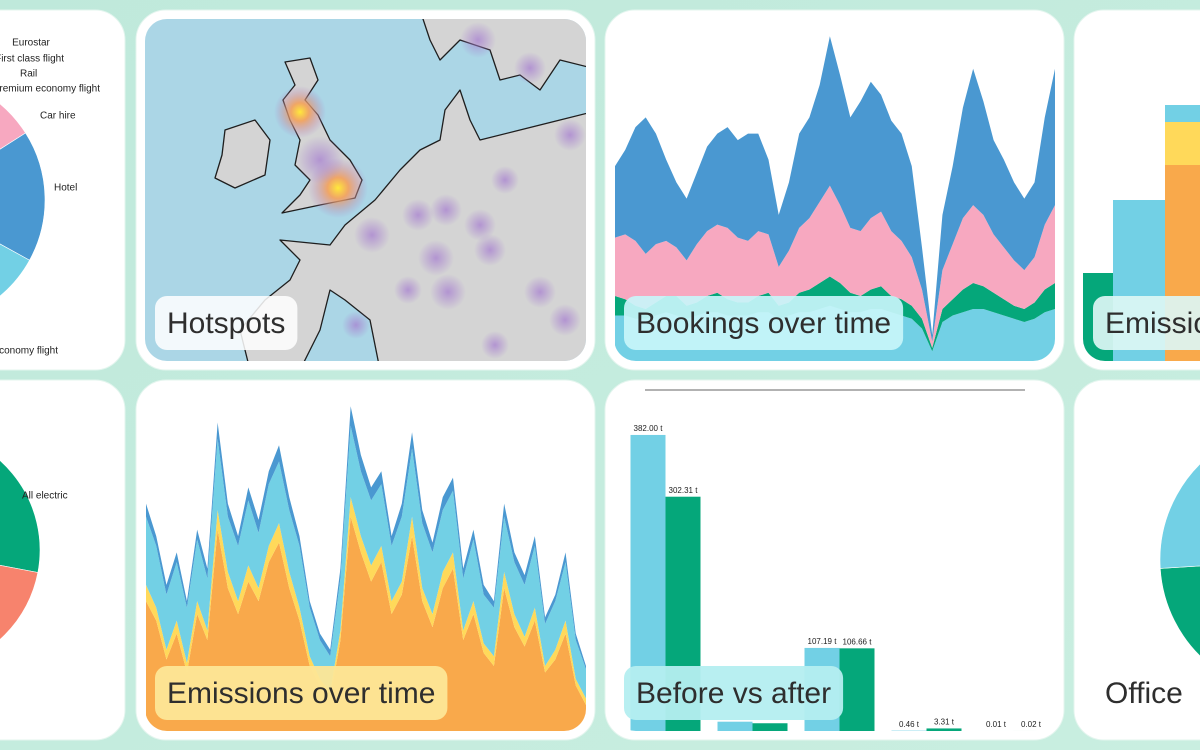 This screenshot has width=1200, height=750. Describe the element at coordinates (1146, 580) in the screenshot. I see `chart-pie: Office` at that location.